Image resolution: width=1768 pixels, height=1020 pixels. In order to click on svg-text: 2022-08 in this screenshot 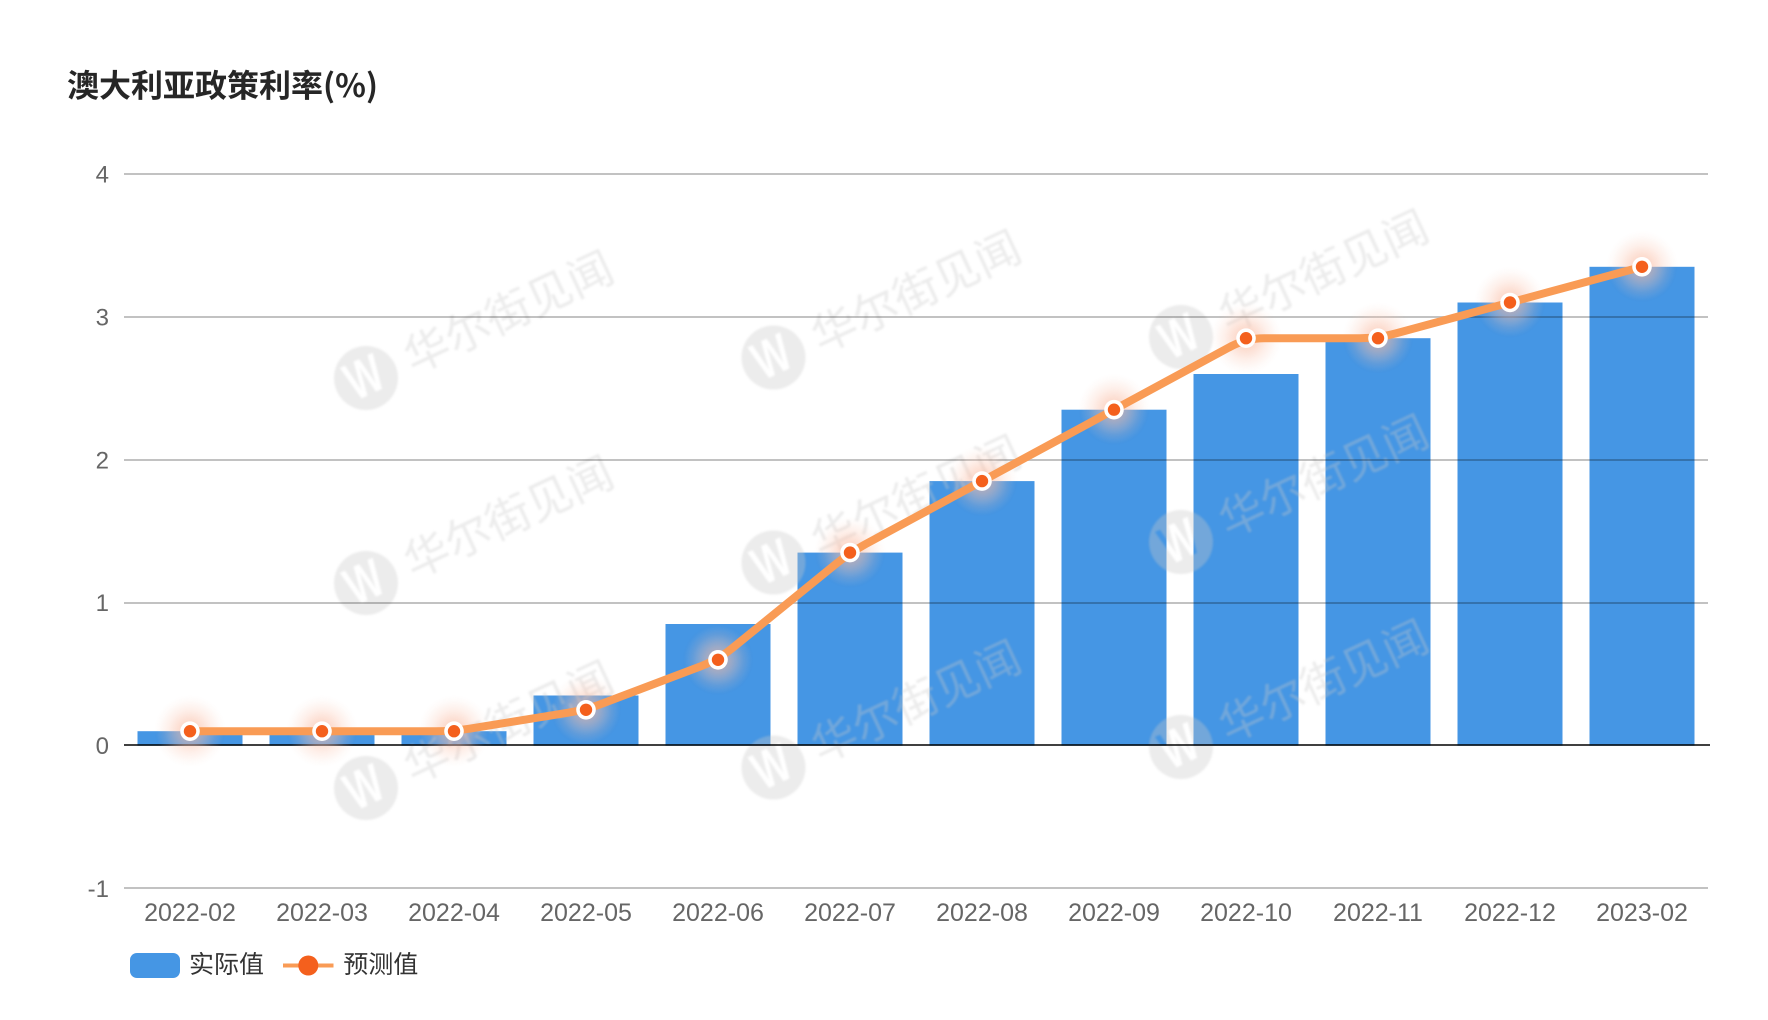, I will do `click(982, 913)`.